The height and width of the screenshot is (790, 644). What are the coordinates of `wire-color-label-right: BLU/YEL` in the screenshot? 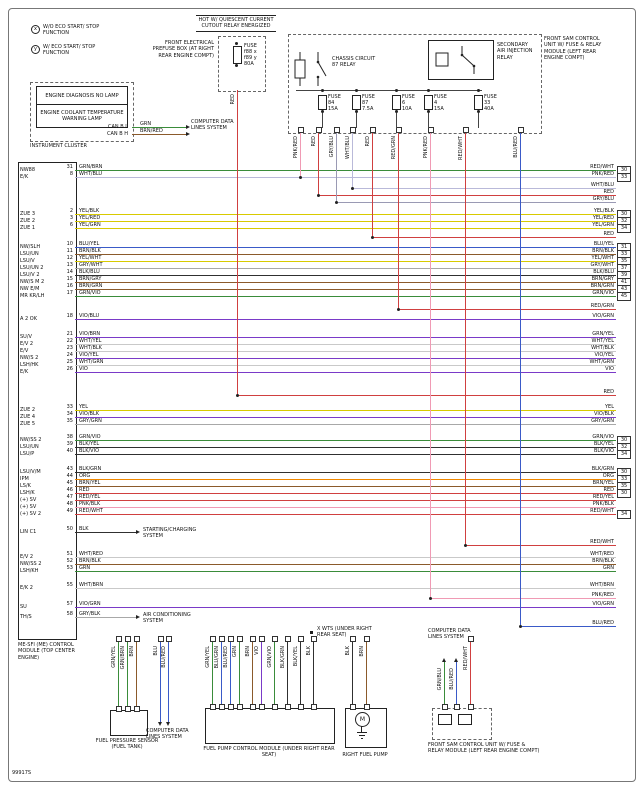 It's located at (603, 244).